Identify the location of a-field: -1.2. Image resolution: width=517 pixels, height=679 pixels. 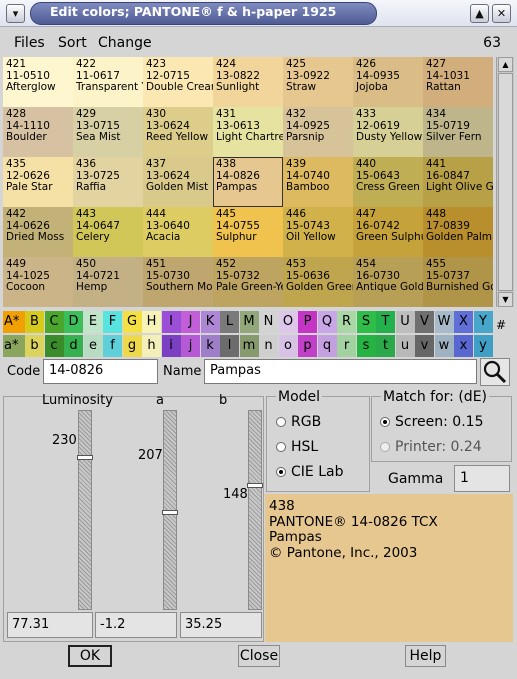
(136, 625).